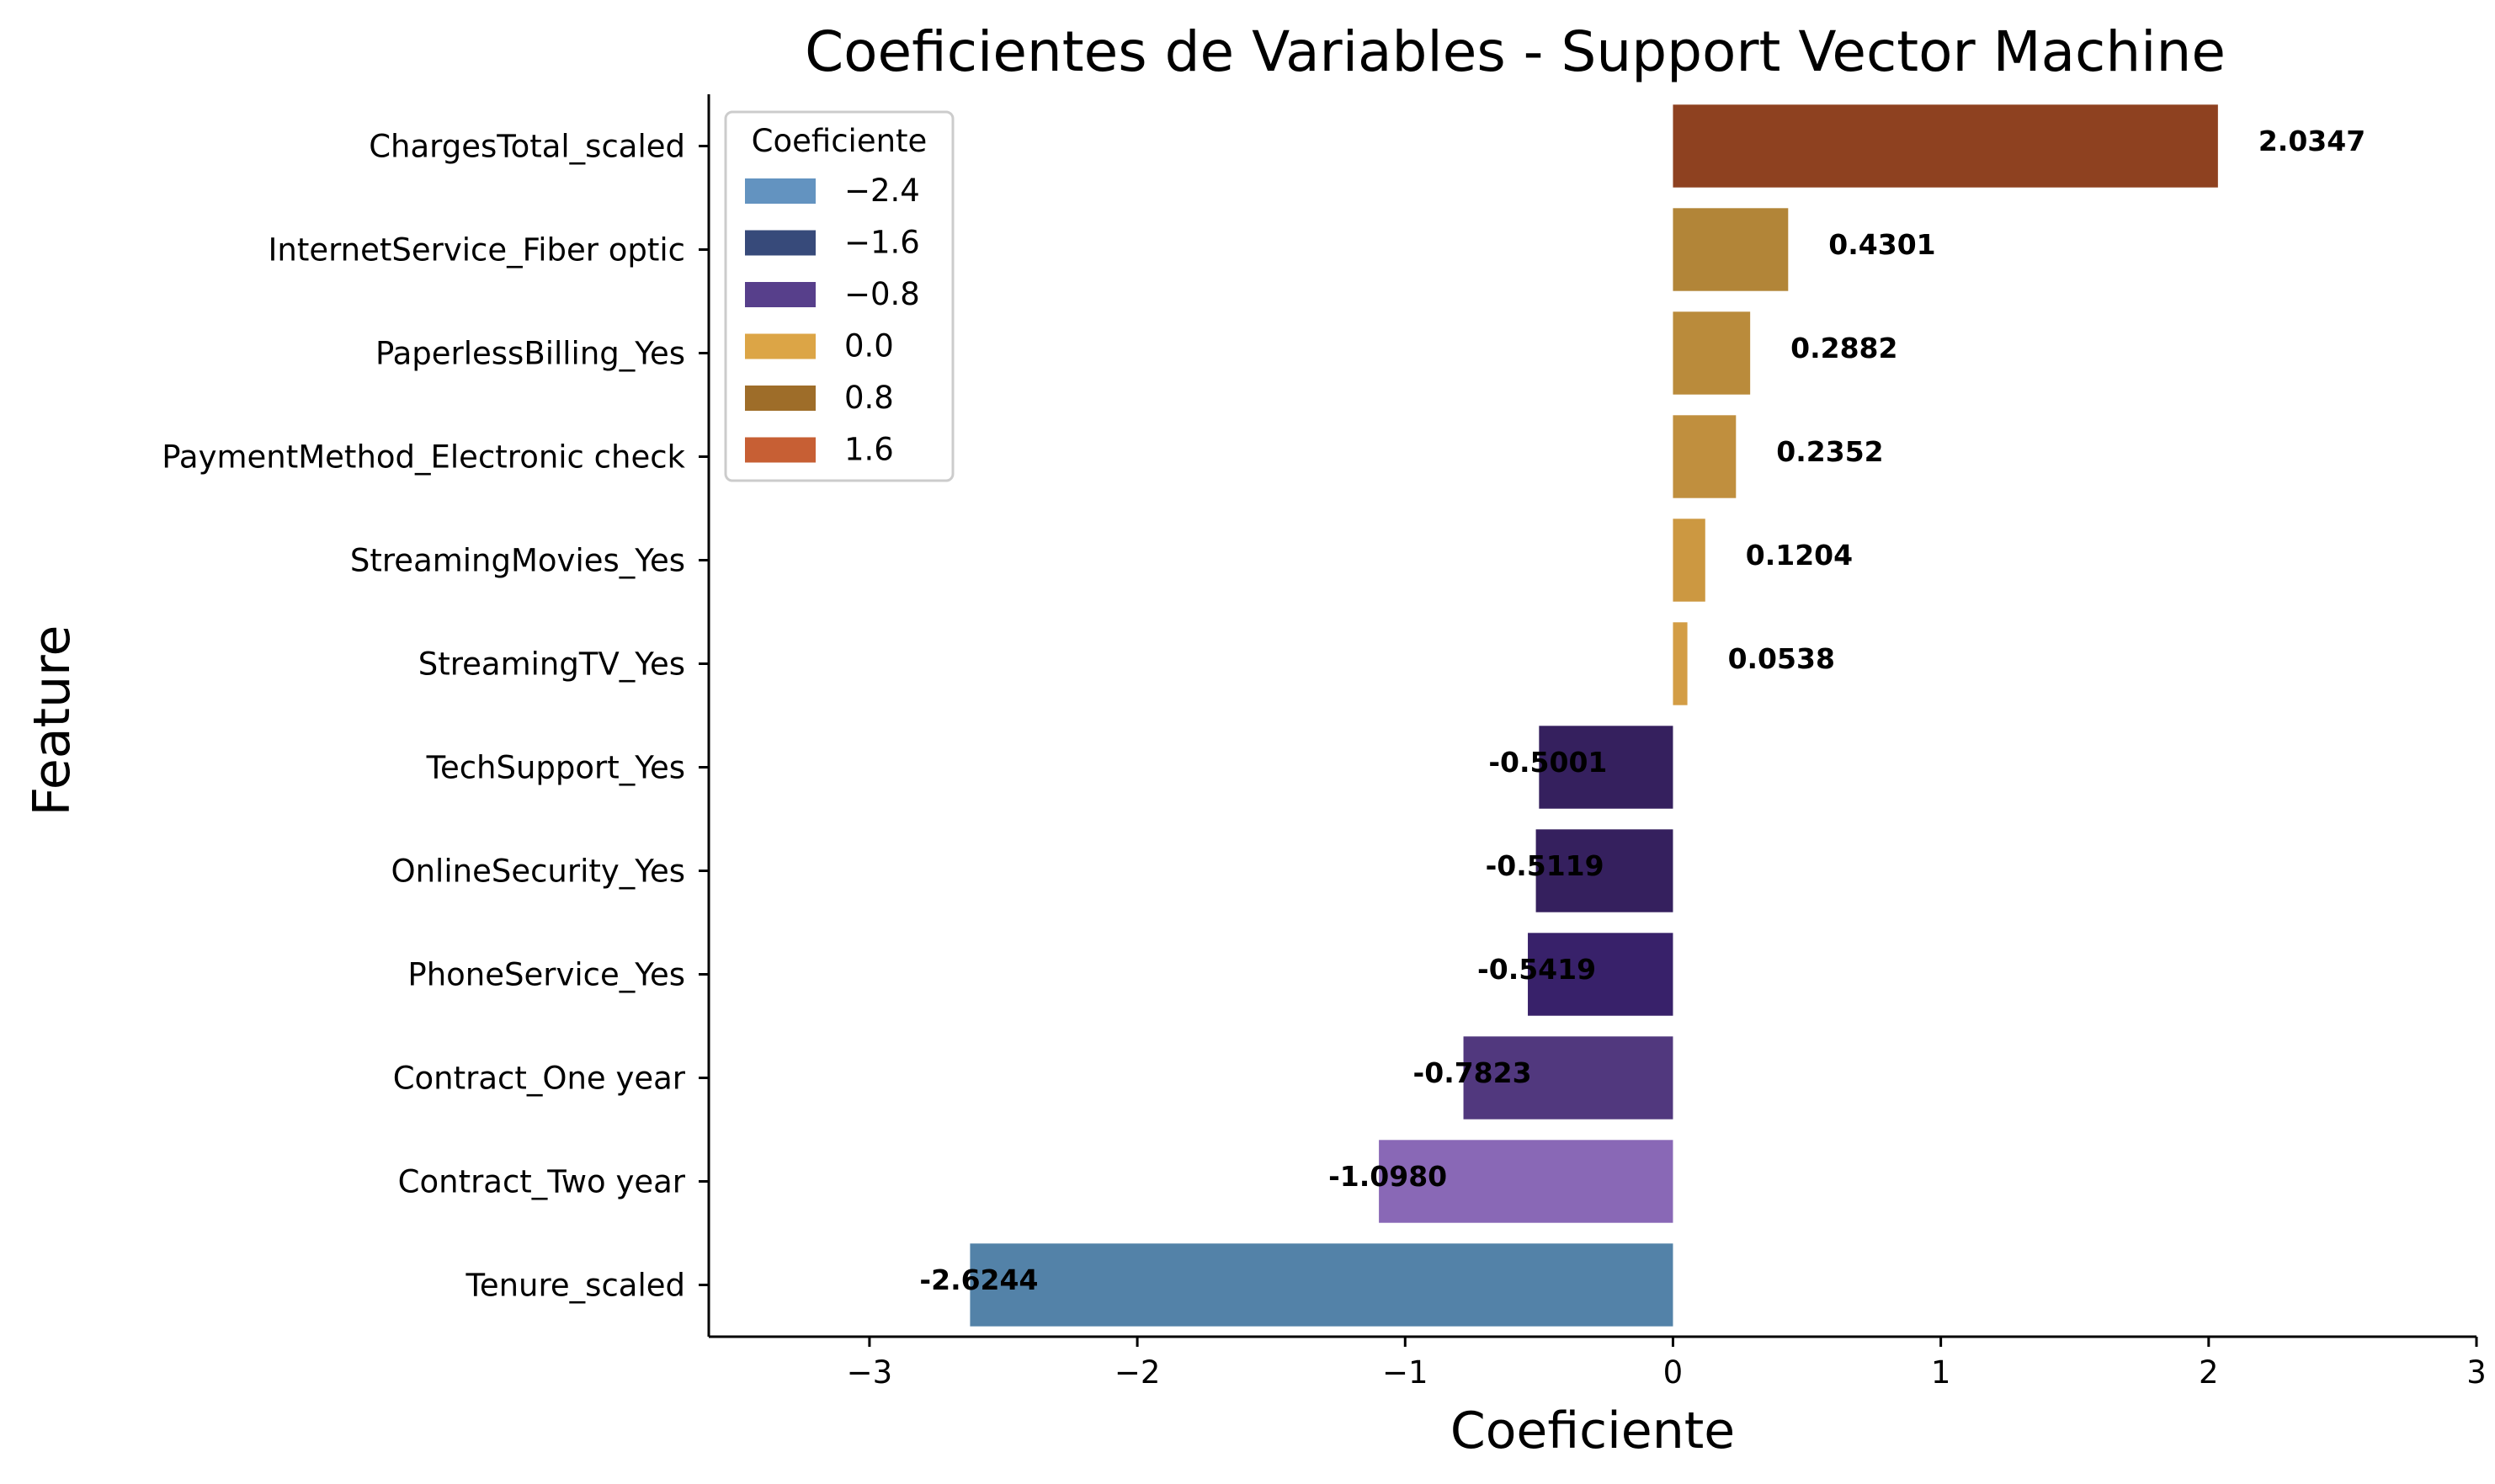 Image resolution: width=2495 pixels, height=1484 pixels. Describe the element at coordinates (832, 320) in the screenshot. I see `legend-entries: −2.4 −1.6 −0.8 0.0 0.8 1.6` at that location.